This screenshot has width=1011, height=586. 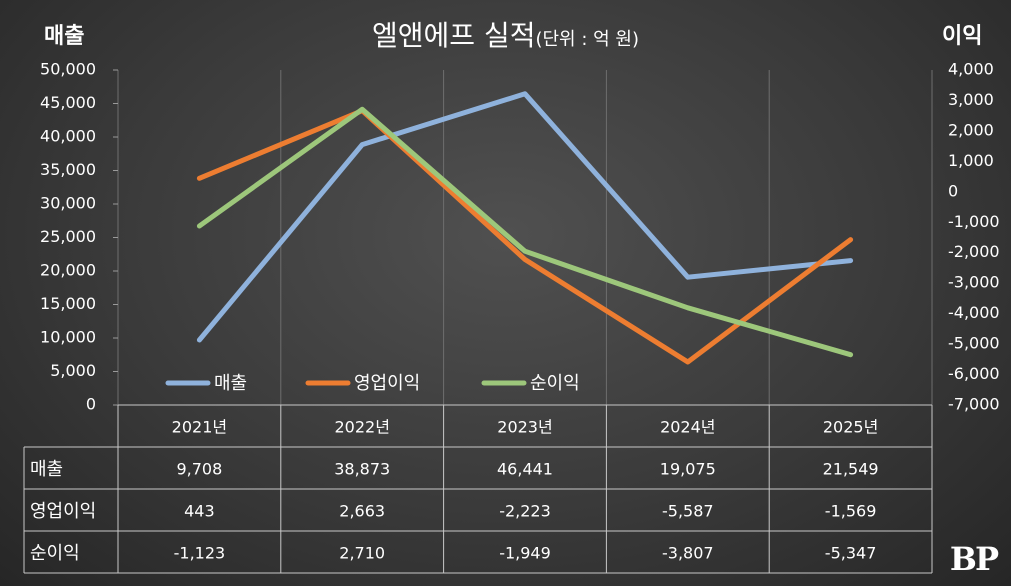 What do you see at coordinates (974, 373) in the screenshot?
I see `right-axis-tick-label: -6,000` at bounding box center [974, 373].